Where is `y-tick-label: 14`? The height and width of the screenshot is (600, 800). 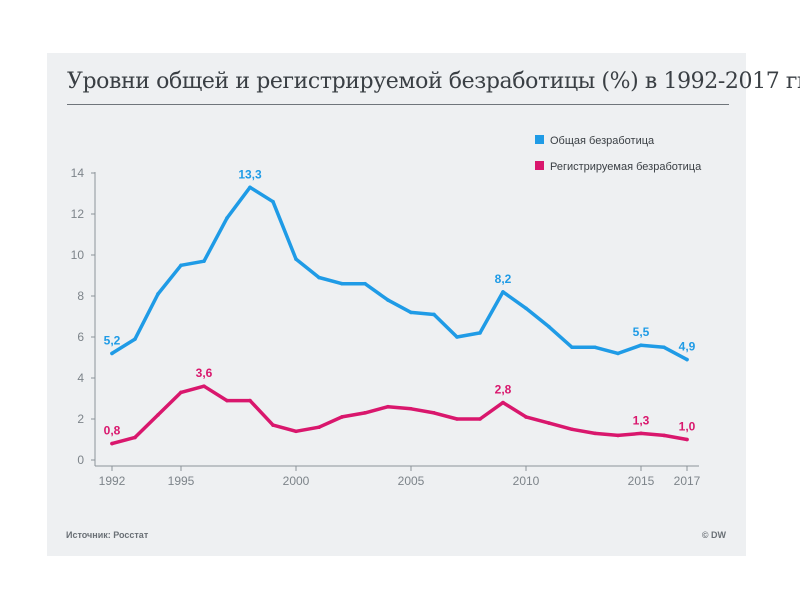
y-tick-label: 14 is located at coordinates (78, 173).